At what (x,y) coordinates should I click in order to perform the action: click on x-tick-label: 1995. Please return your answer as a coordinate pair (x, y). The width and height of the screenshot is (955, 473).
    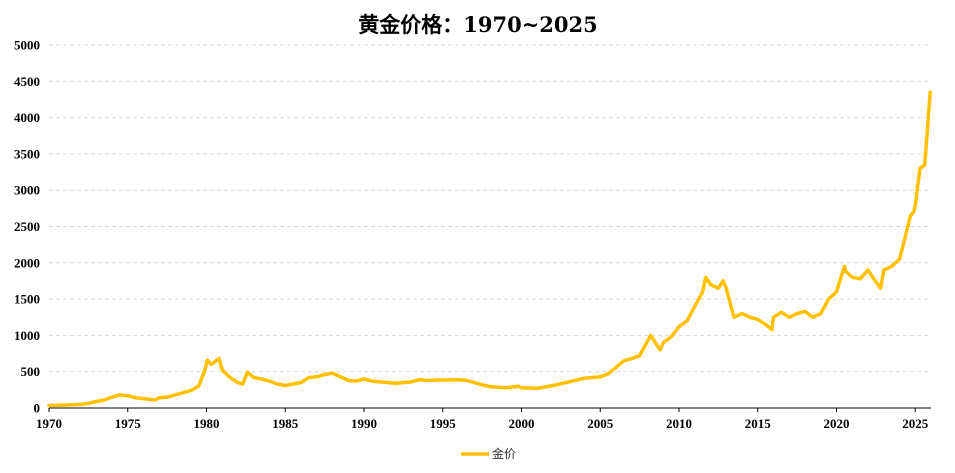
    Looking at the image, I should click on (443, 423).